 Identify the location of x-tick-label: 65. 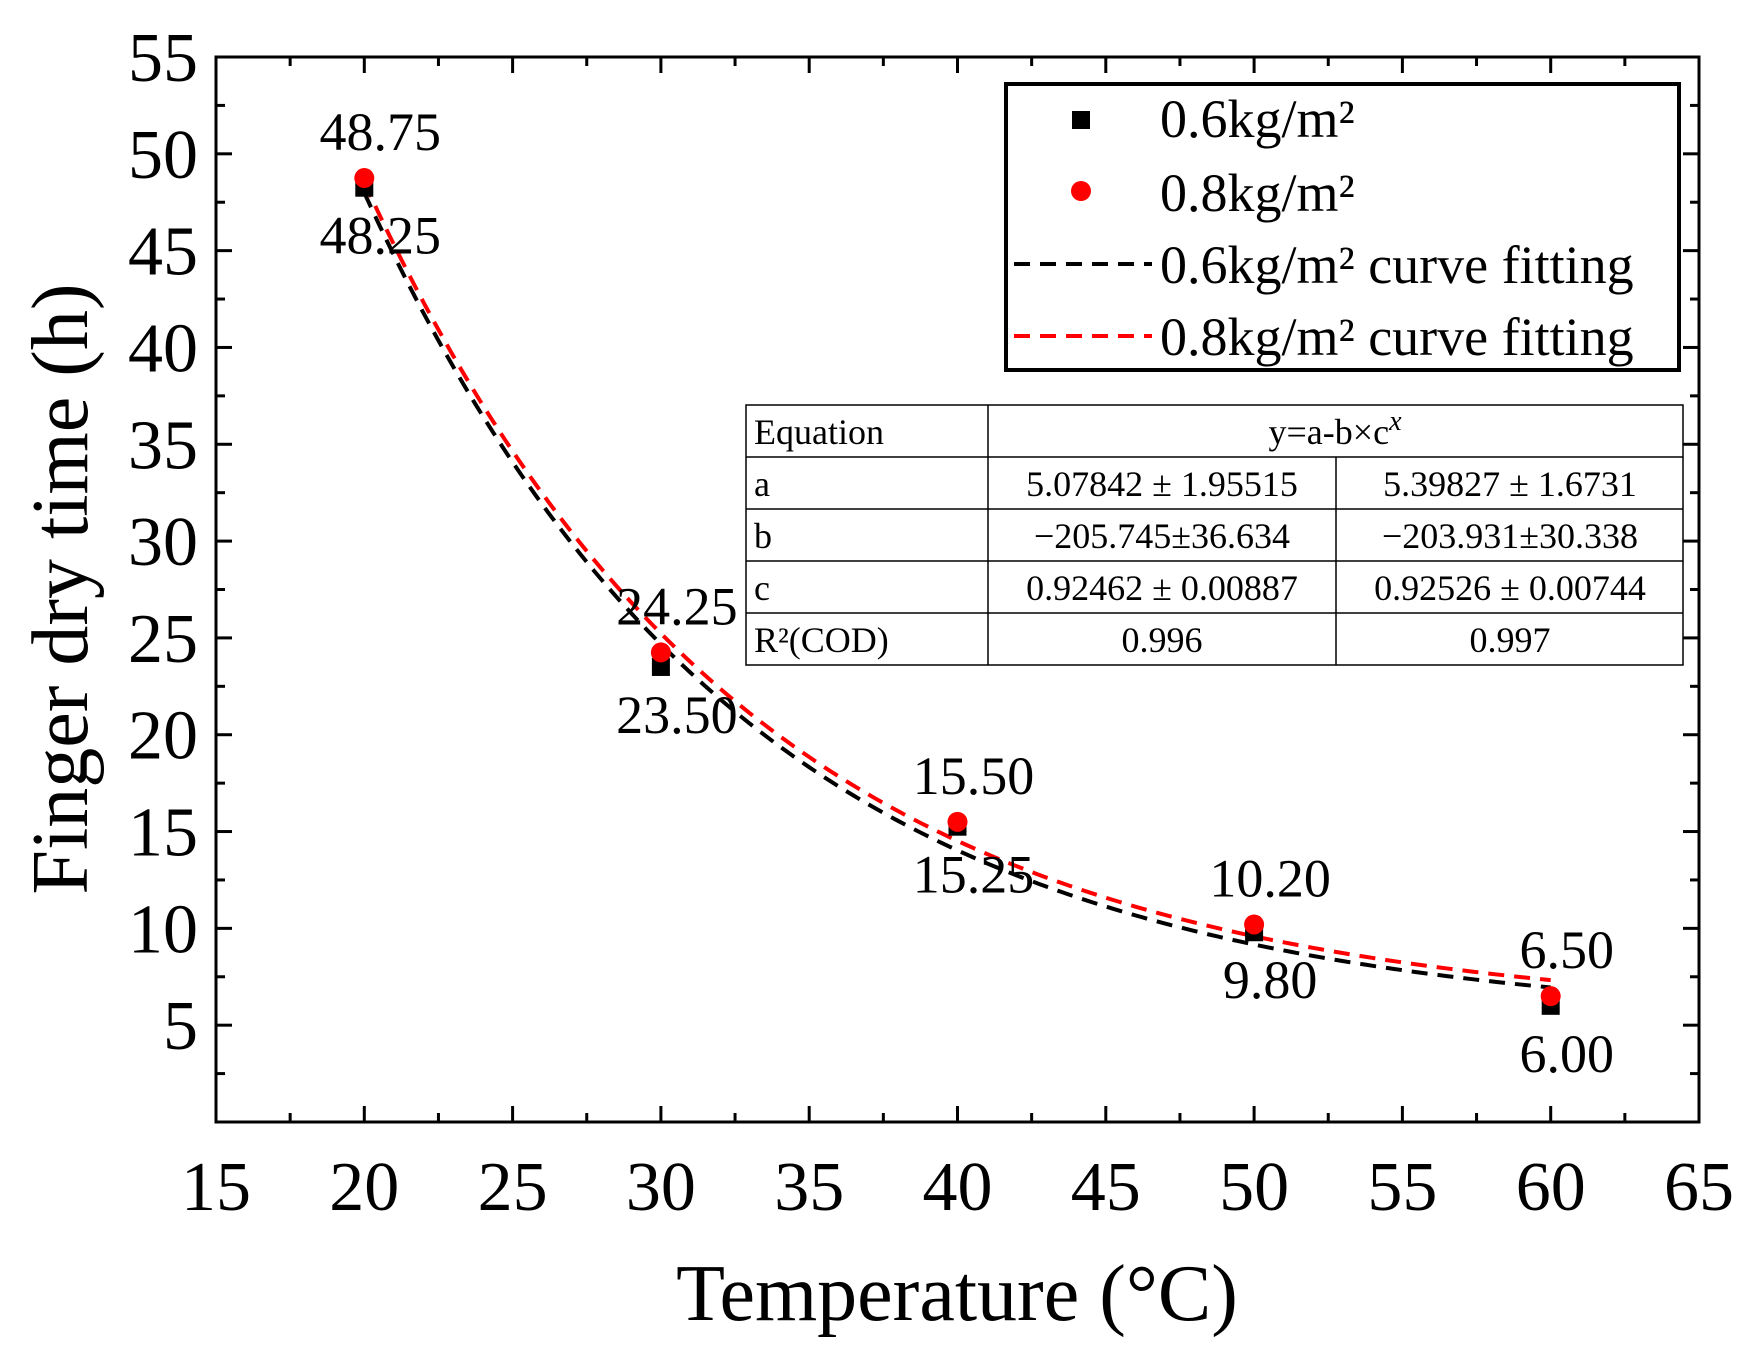
(1699, 1187).